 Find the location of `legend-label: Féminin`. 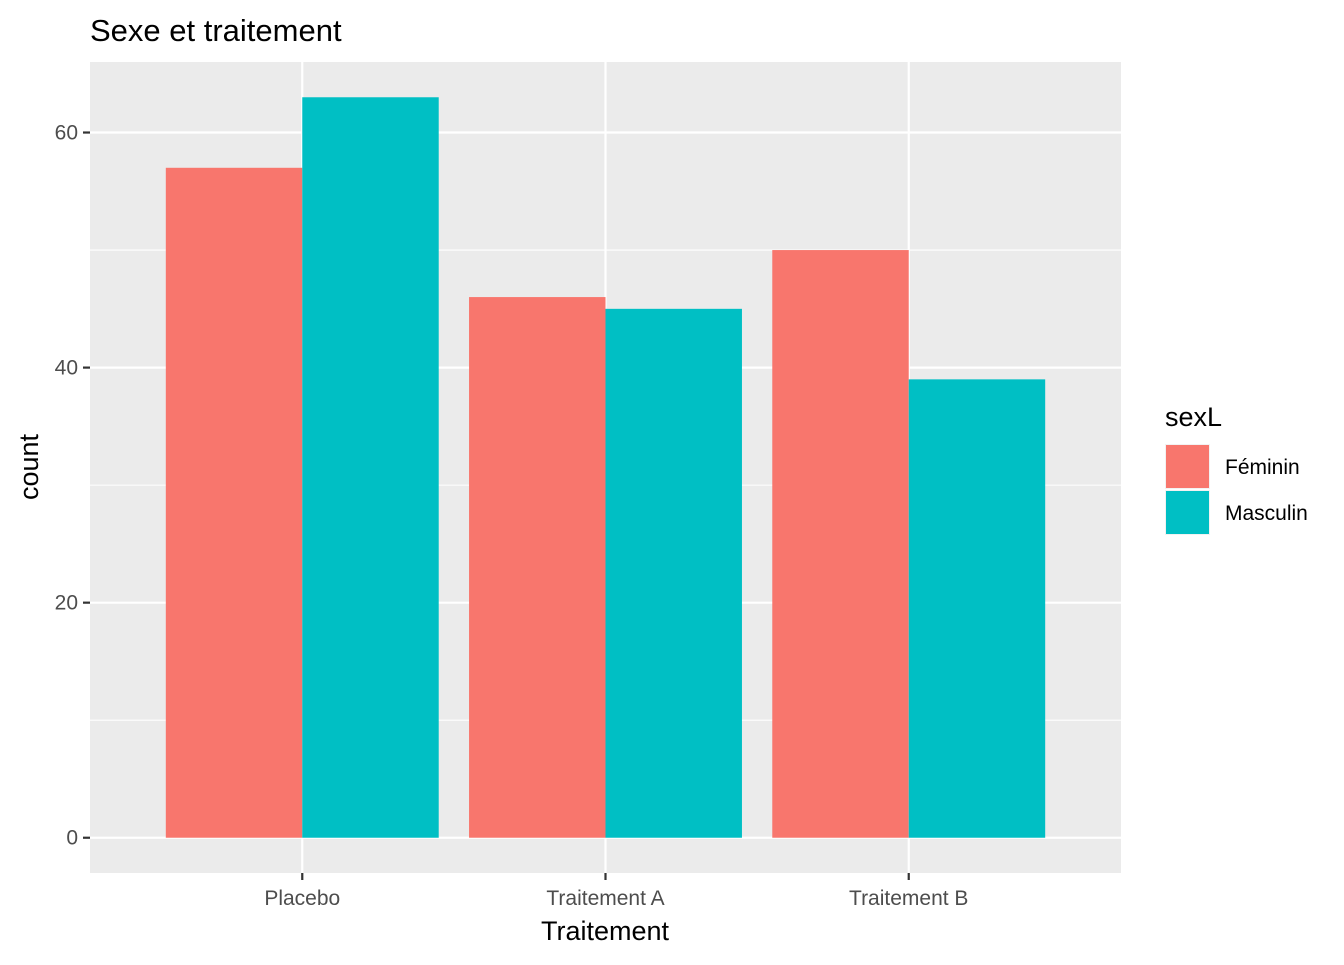

legend-label: Féminin is located at coordinates (1262, 467).